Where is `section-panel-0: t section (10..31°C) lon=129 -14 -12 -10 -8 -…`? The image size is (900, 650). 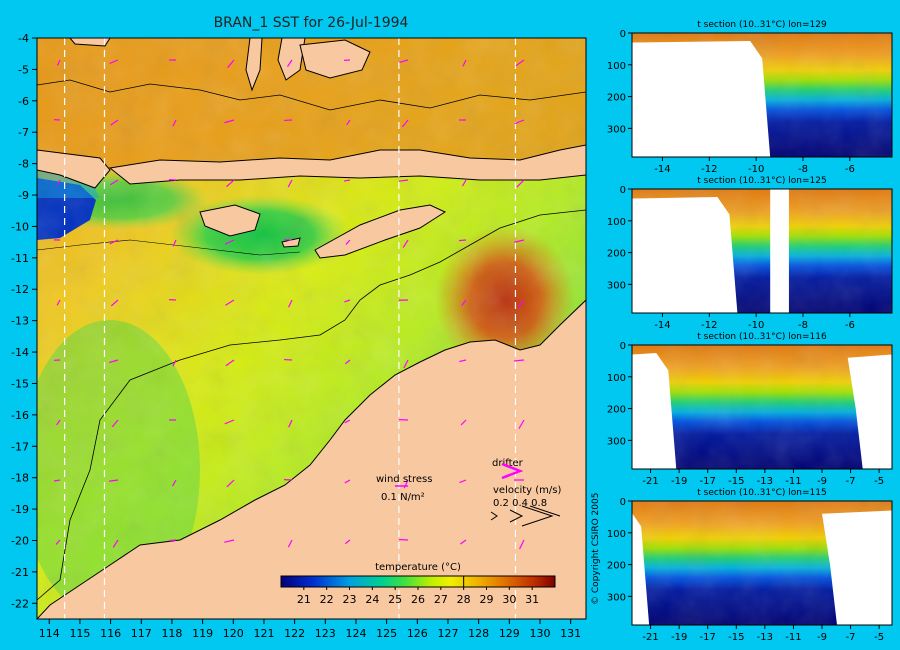
section-panel-0: t section (10..31°C) lon=129 -14 -12 -10 -8 -… is located at coordinates (750, 97).